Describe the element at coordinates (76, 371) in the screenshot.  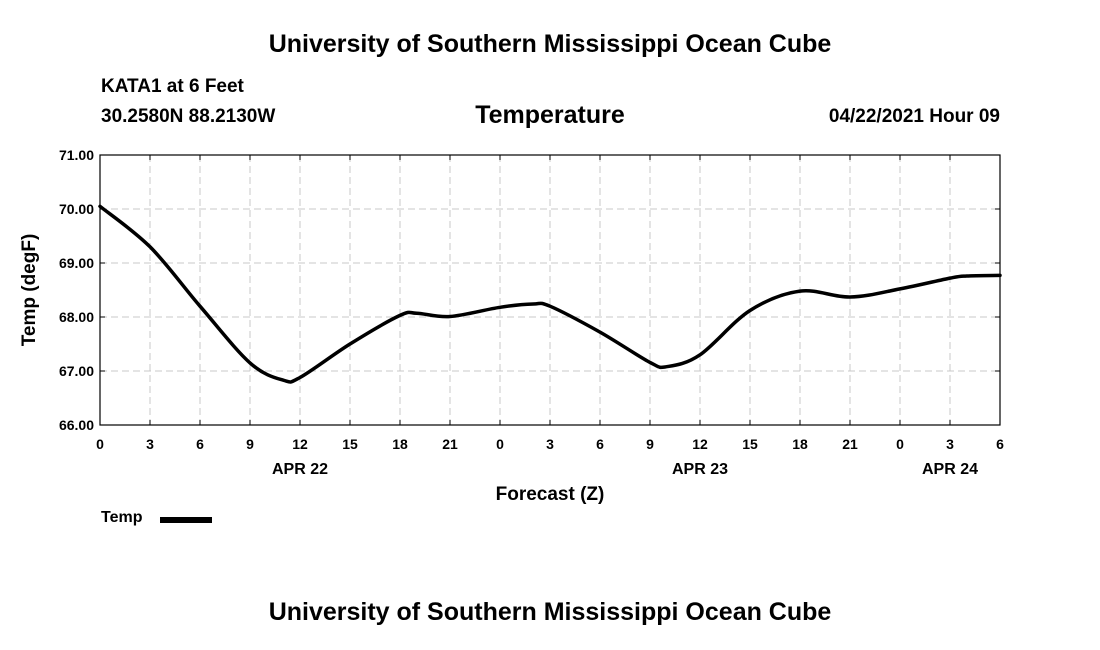
I see `y-tick-label: 67.00` at that location.